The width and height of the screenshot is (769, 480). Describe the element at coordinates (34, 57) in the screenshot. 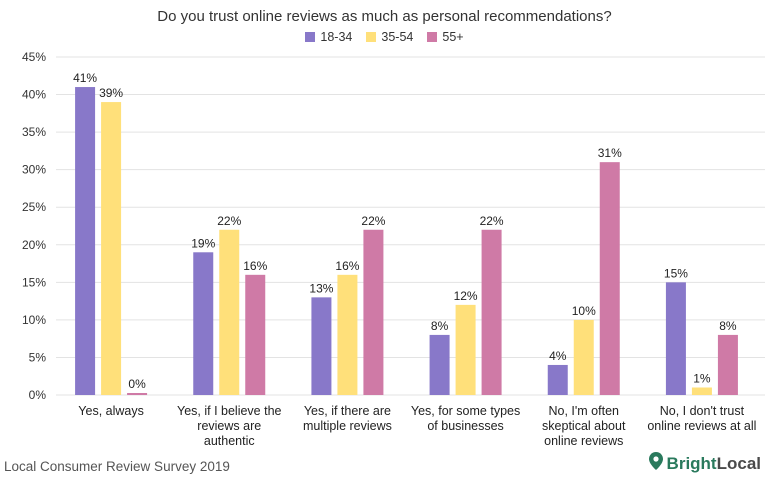

I see `y-tick-label: 45%` at that location.